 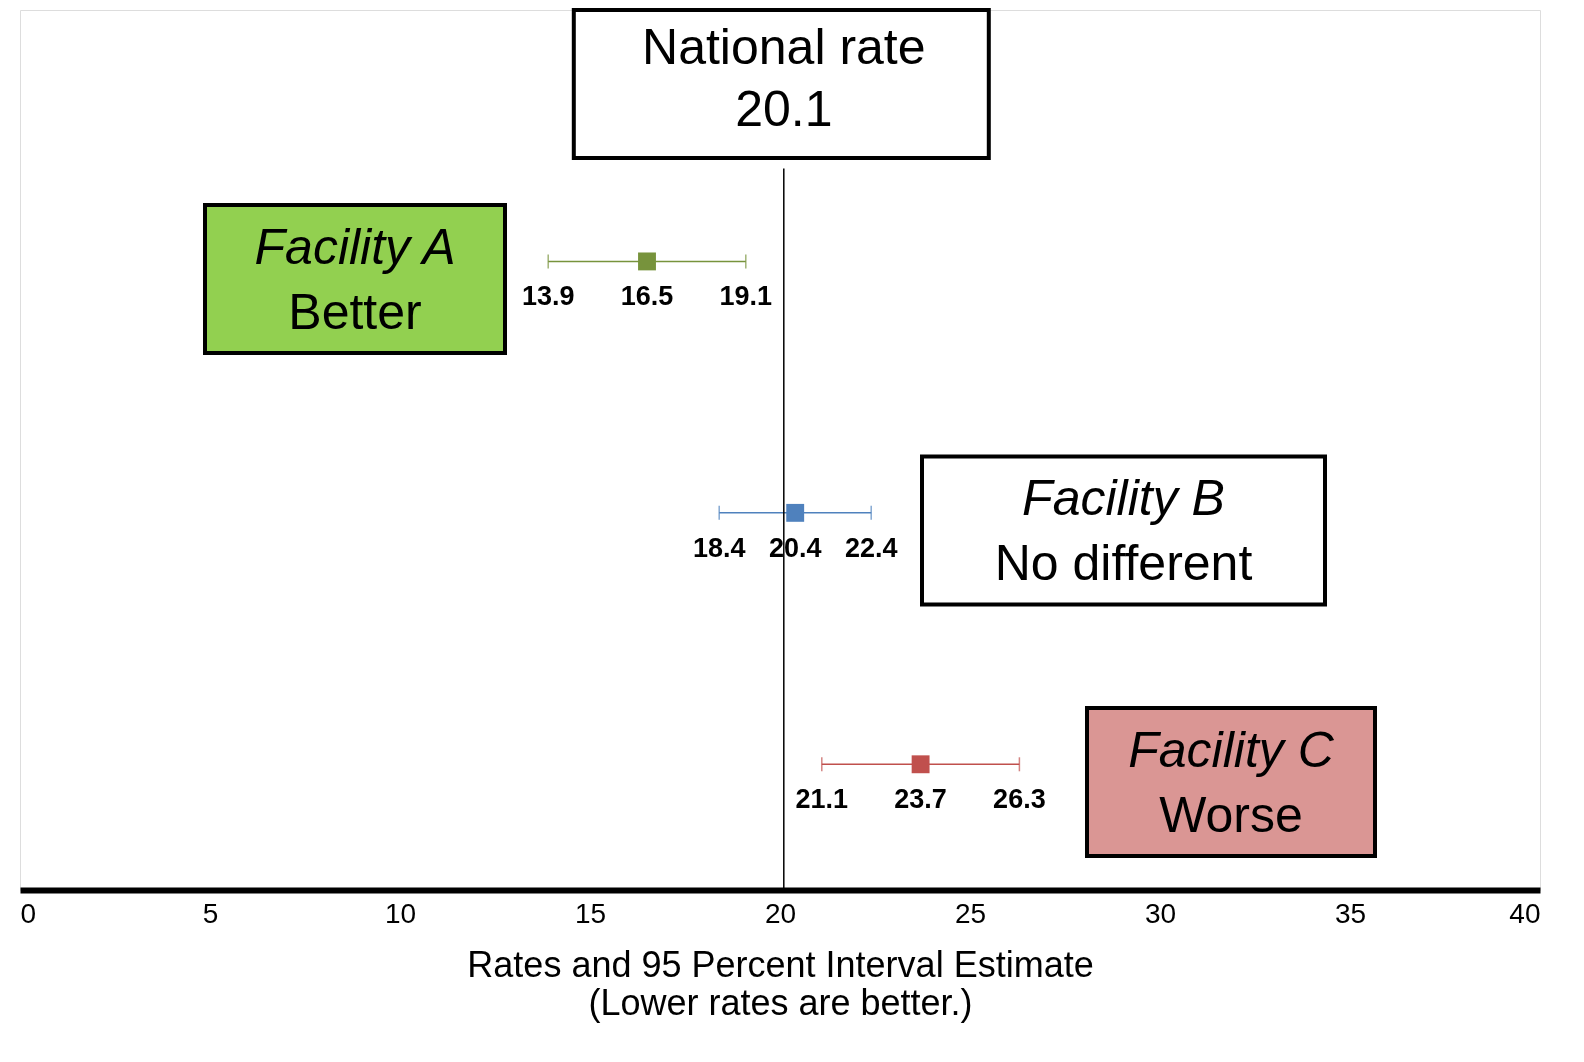 I want to click on annotation: Facility B No different, so click(x=1123, y=531).